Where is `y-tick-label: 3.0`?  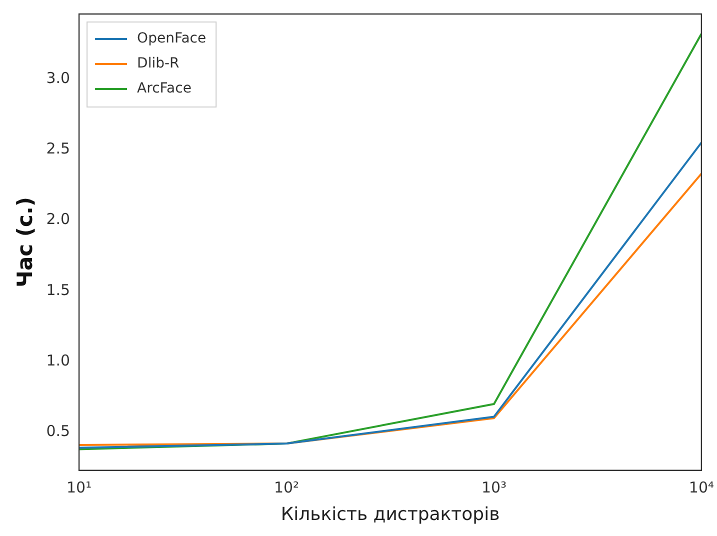
y-tick-label: 3.0 is located at coordinates (58, 77).